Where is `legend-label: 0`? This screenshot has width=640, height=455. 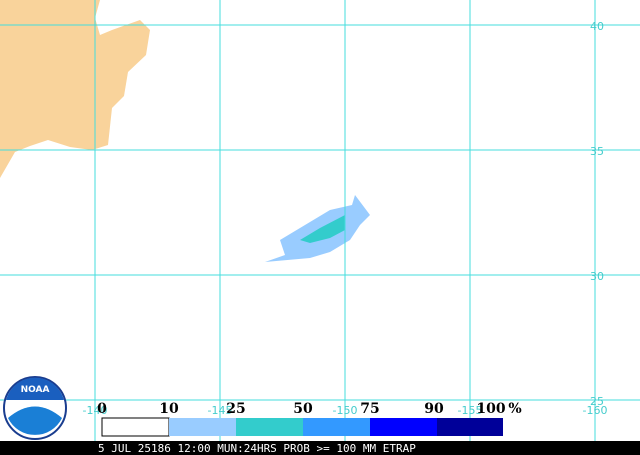 legend-label: 0 is located at coordinates (102, 409).